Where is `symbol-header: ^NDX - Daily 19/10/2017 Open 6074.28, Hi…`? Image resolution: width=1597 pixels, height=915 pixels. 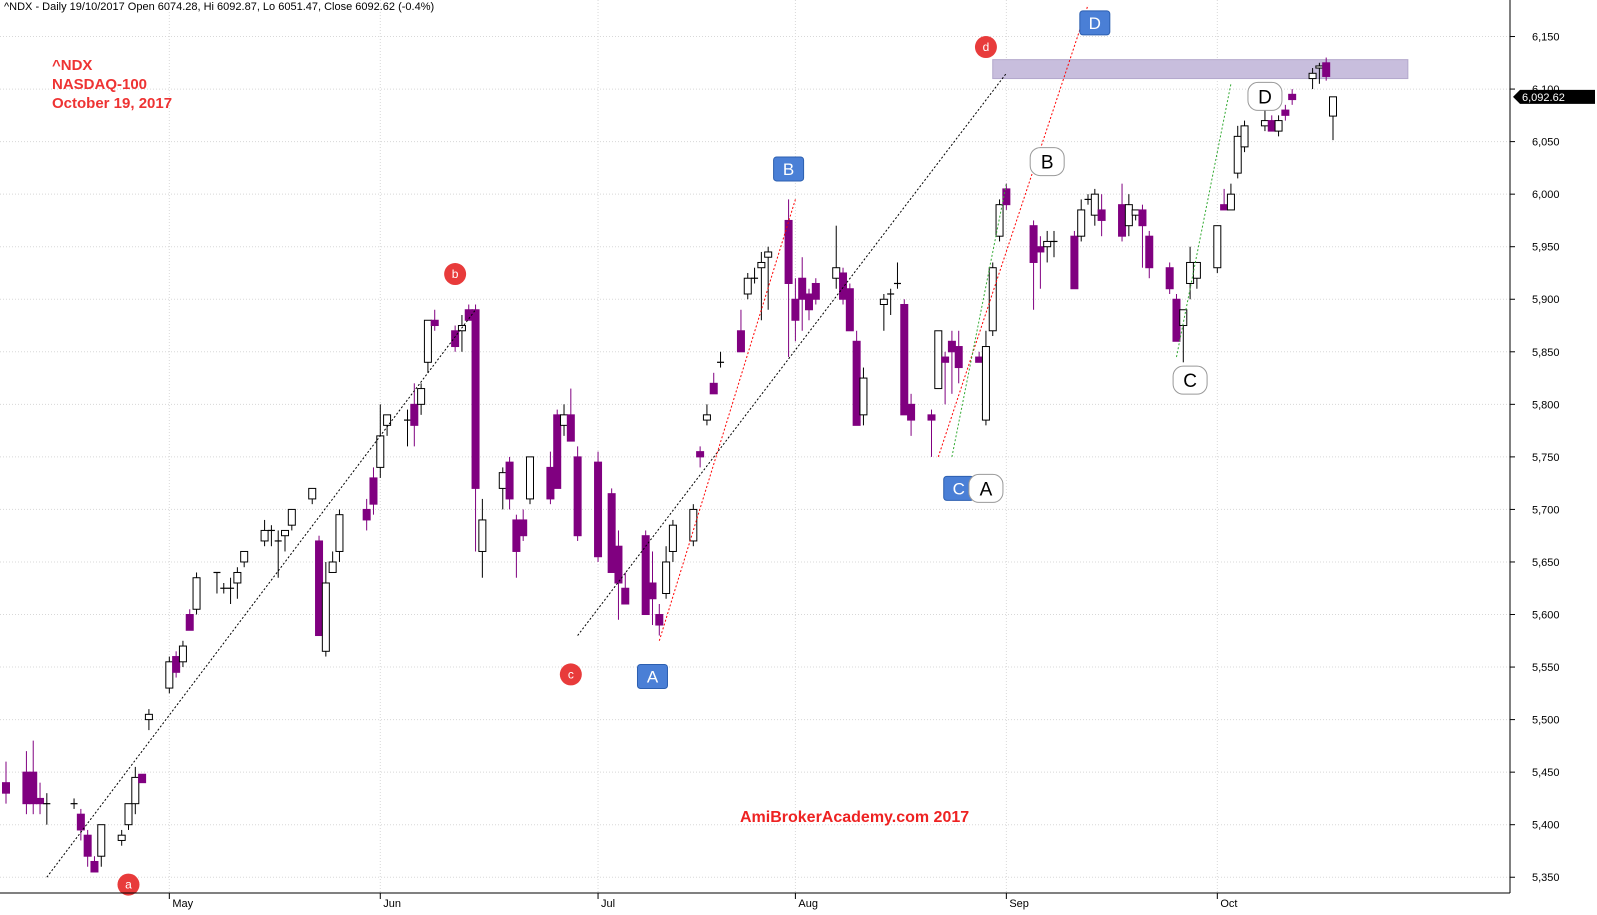
symbol-header: ^NDX - Daily 19/10/2017 Open 6074.28, Hi… is located at coordinates (219, 7).